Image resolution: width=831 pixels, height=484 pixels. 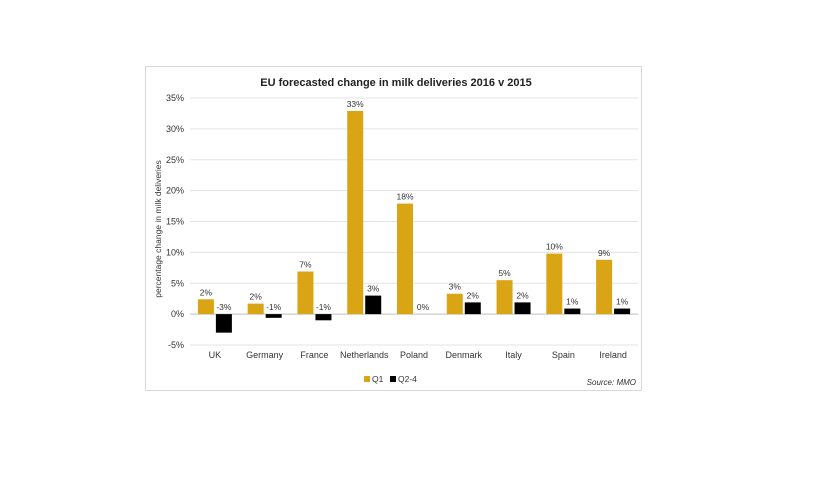 What do you see at coordinates (177, 314) in the screenshot?
I see `y-tick-label: 0%` at bounding box center [177, 314].